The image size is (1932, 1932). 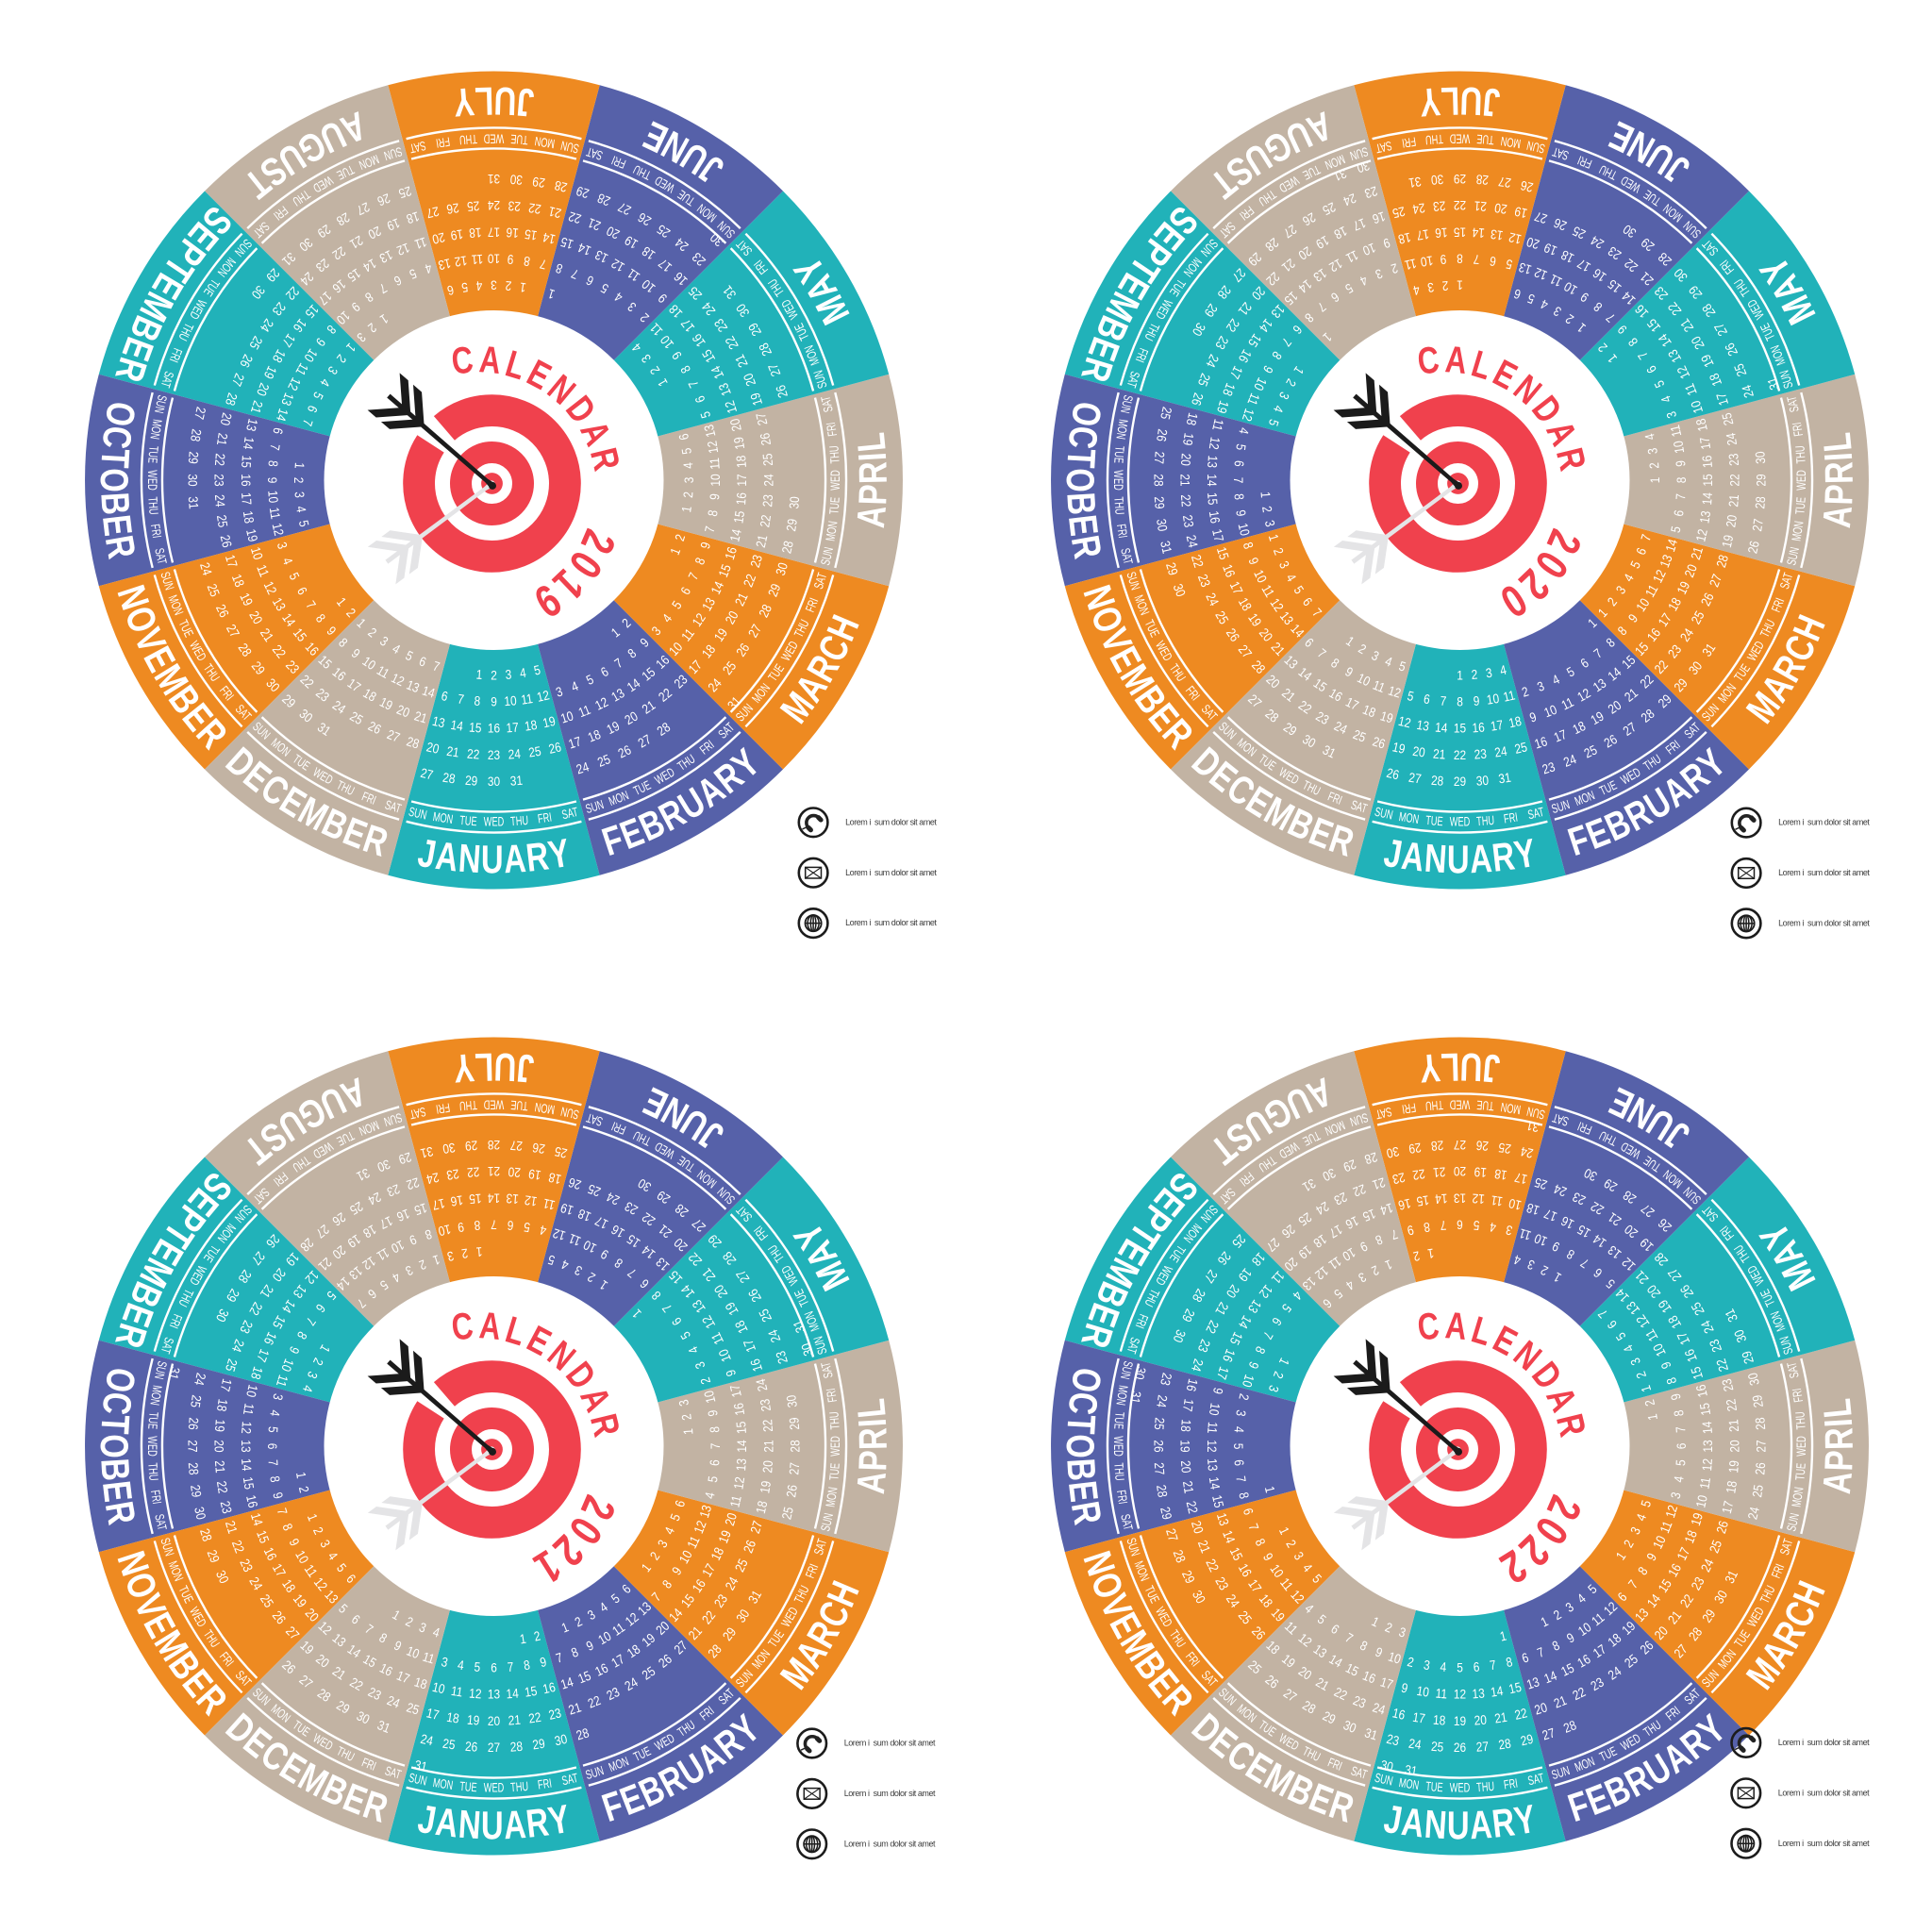 I want to click on svg-text: C, so click(x=117, y=437).